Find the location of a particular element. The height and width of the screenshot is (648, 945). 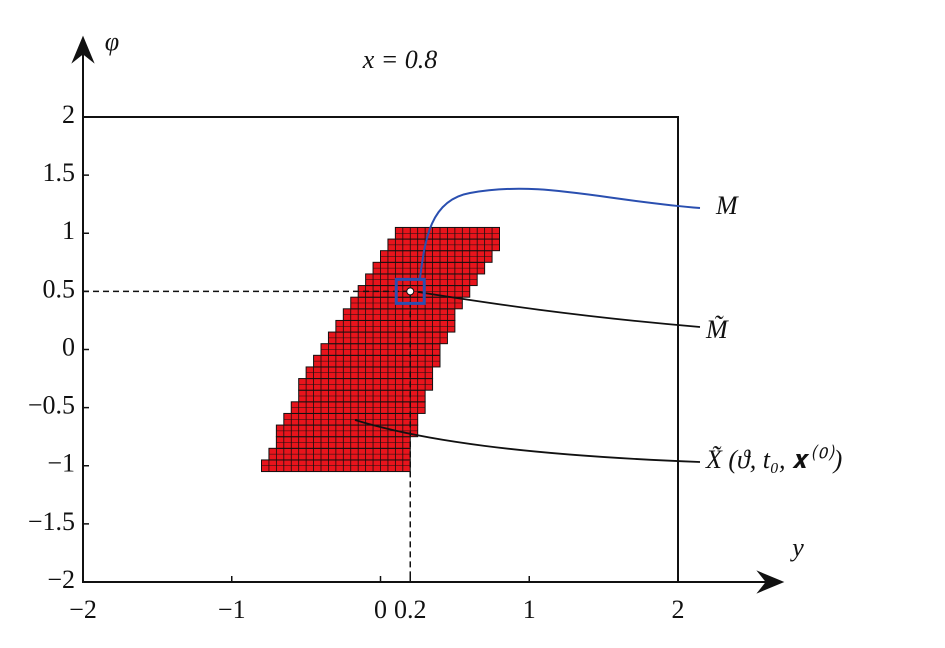

y-tick-label: 2 is located at coordinates (68, 114).